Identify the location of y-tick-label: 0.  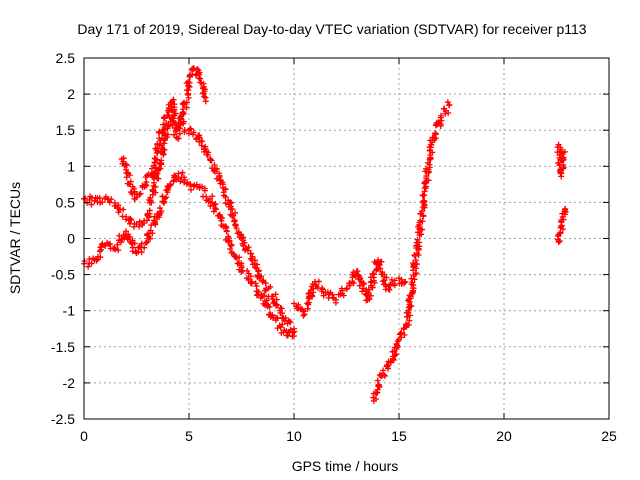
(71, 239).